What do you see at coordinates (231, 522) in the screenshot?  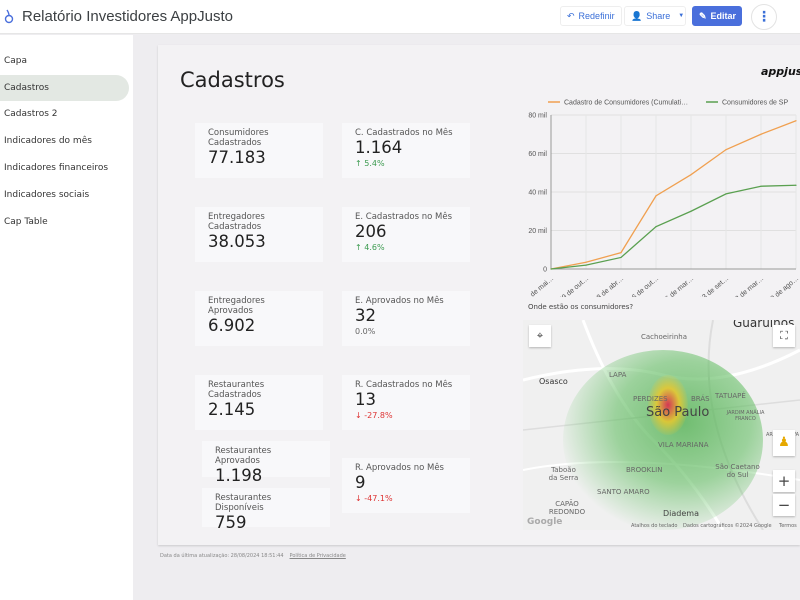 I see `scorecard-value: 759` at bounding box center [231, 522].